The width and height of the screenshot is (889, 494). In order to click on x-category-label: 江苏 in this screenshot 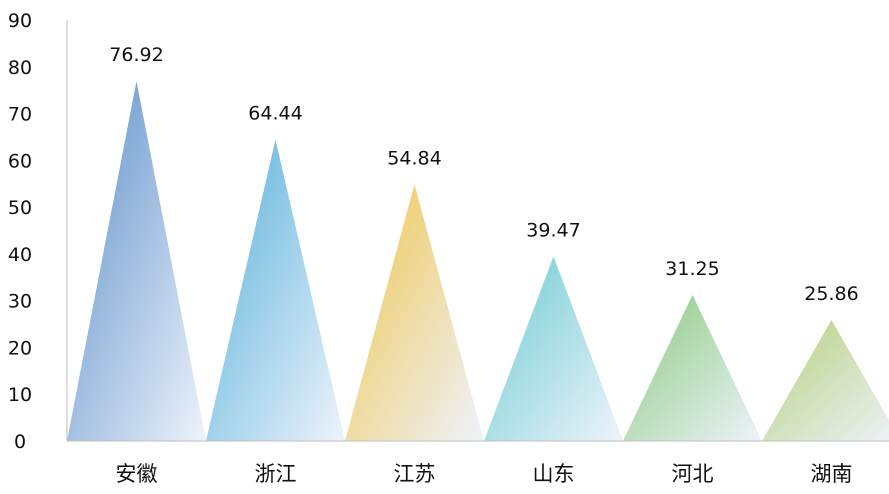, I will do `click(415, 474)`.